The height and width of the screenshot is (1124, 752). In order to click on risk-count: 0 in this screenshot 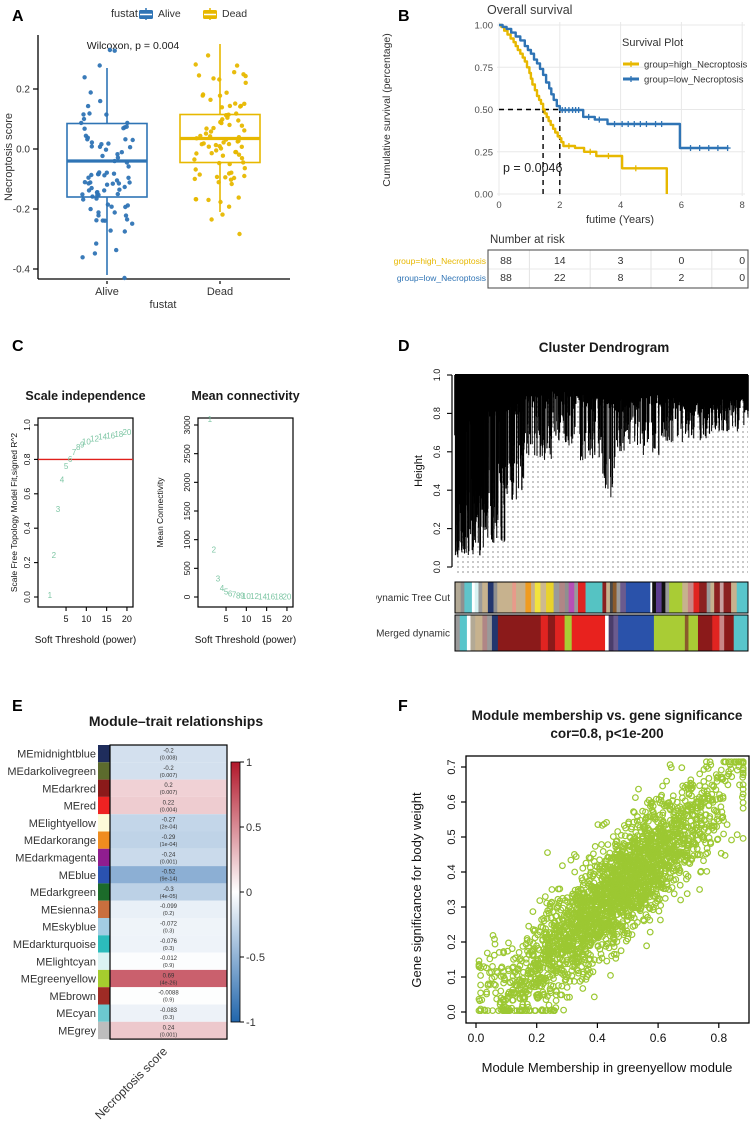, I will do `click(681, 261)`.